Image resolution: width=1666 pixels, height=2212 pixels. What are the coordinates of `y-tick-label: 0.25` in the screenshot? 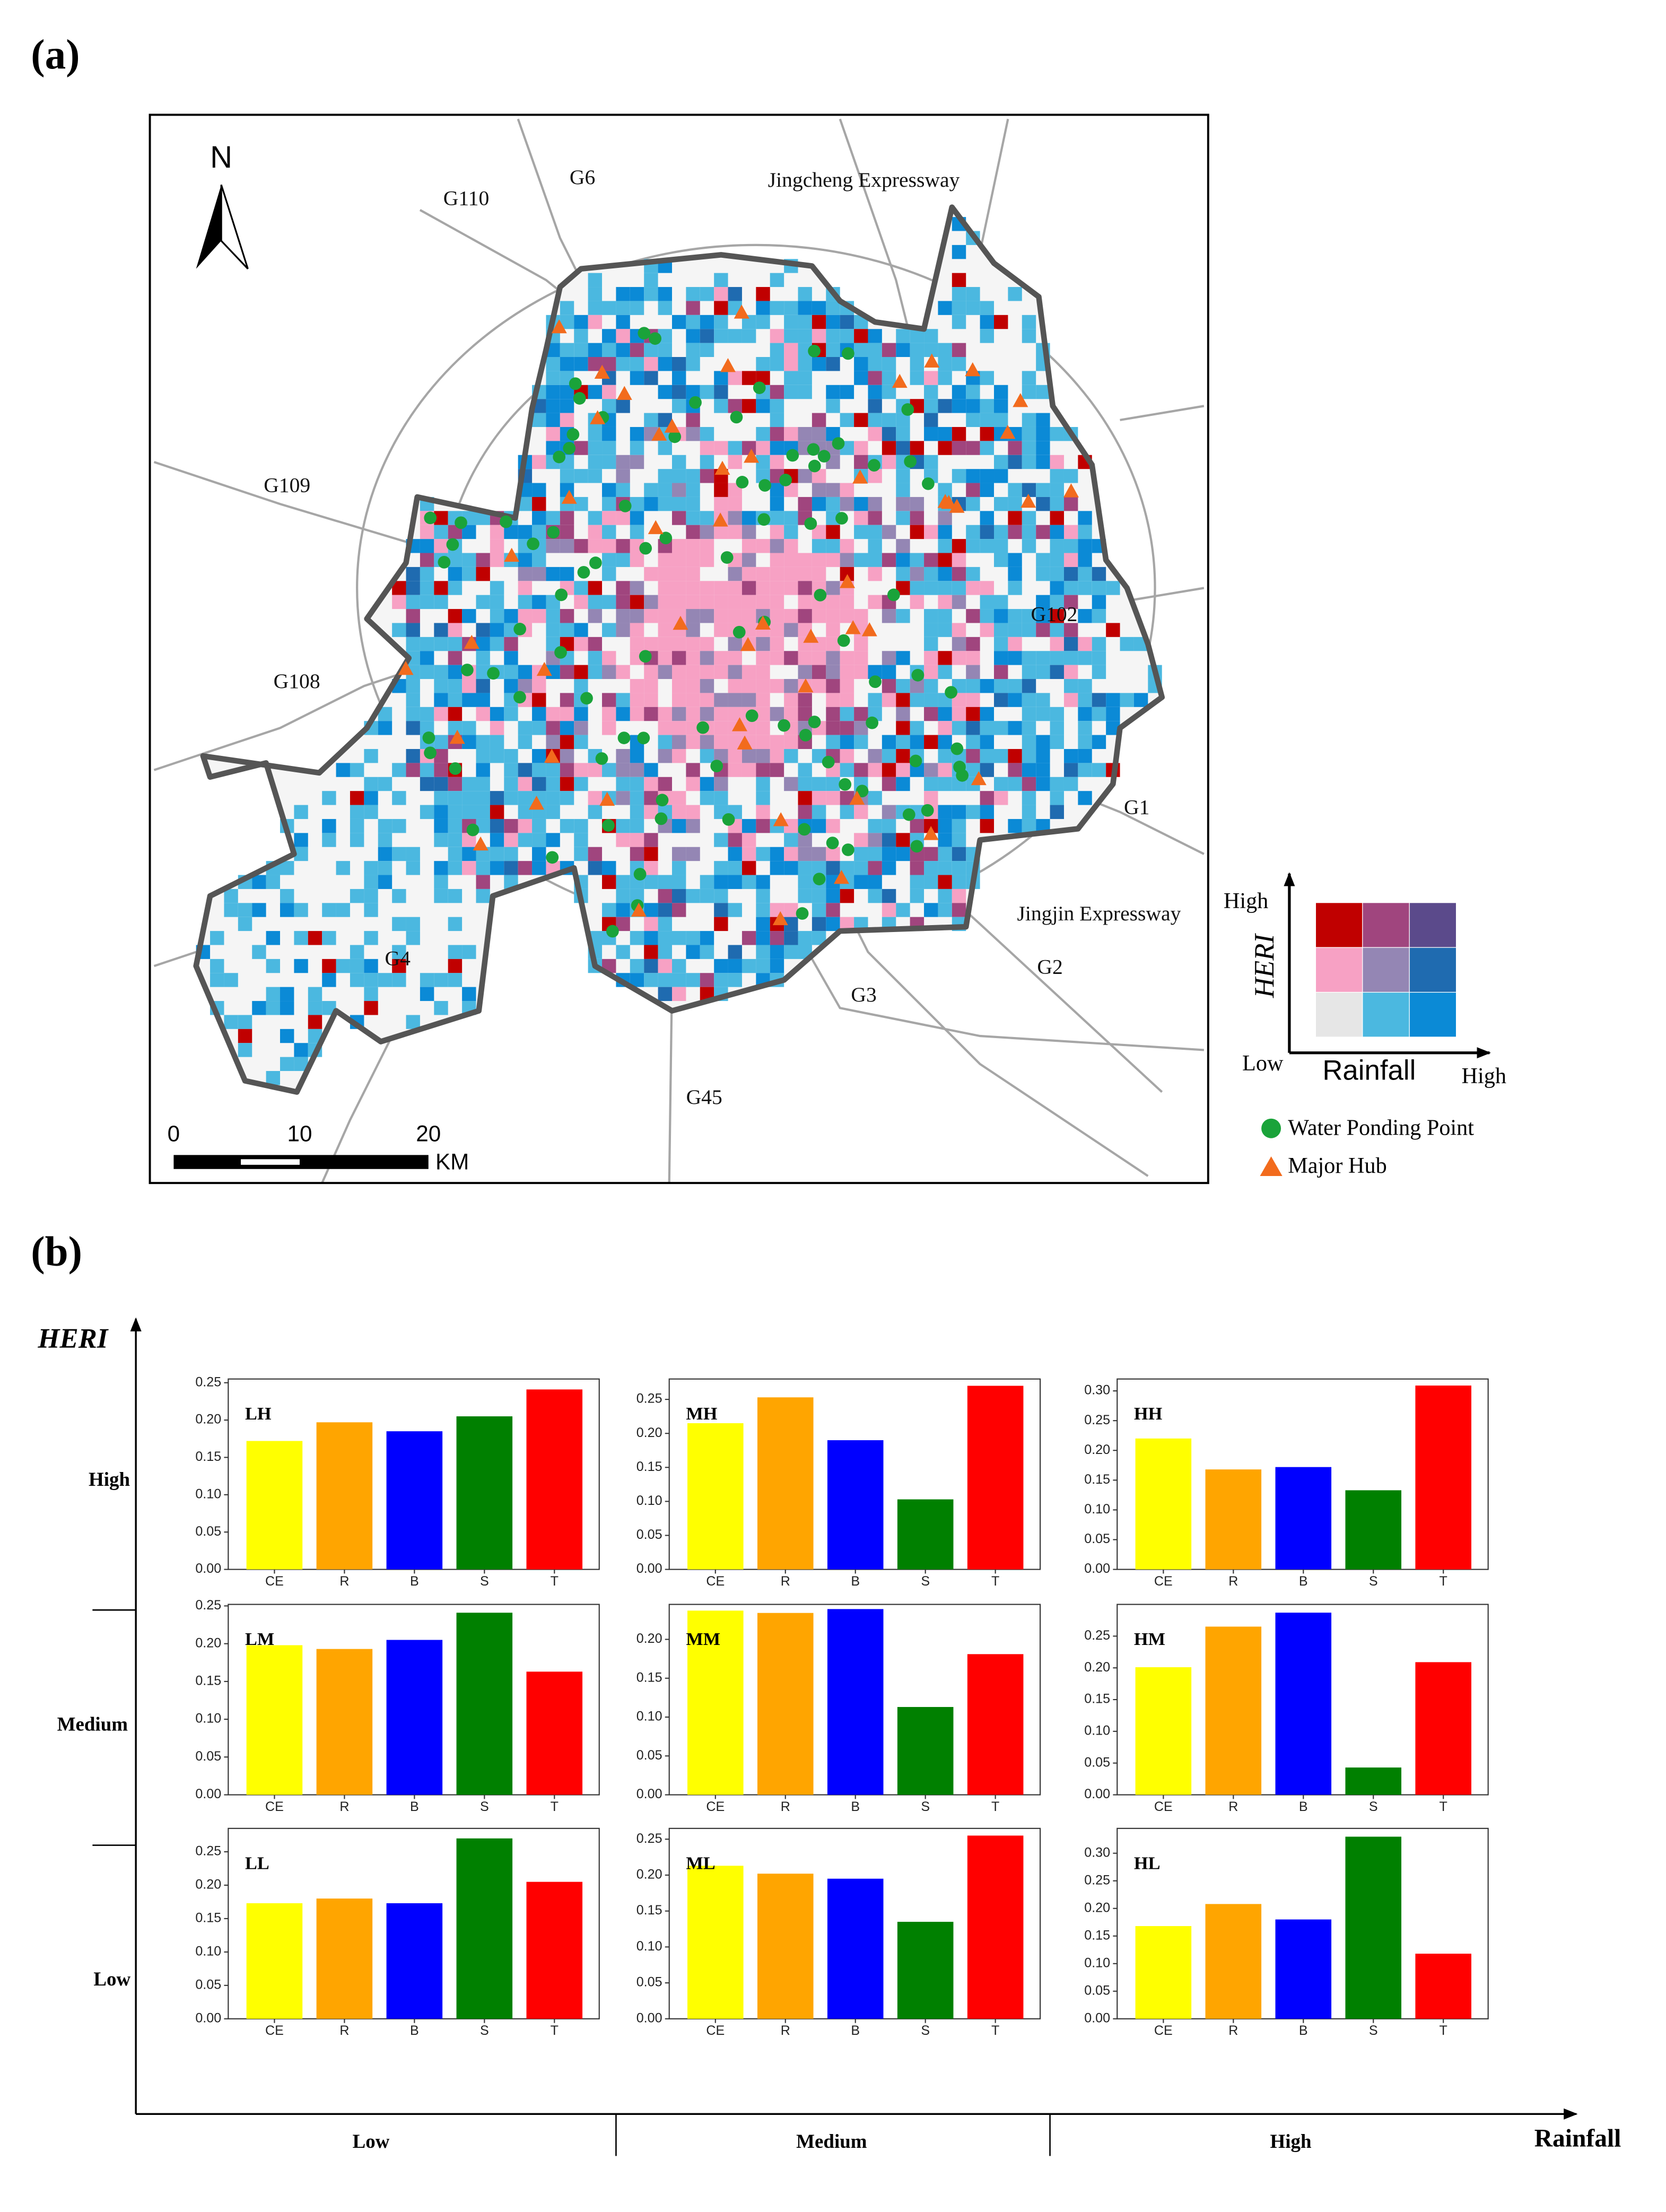 It's located at (649, 1838).